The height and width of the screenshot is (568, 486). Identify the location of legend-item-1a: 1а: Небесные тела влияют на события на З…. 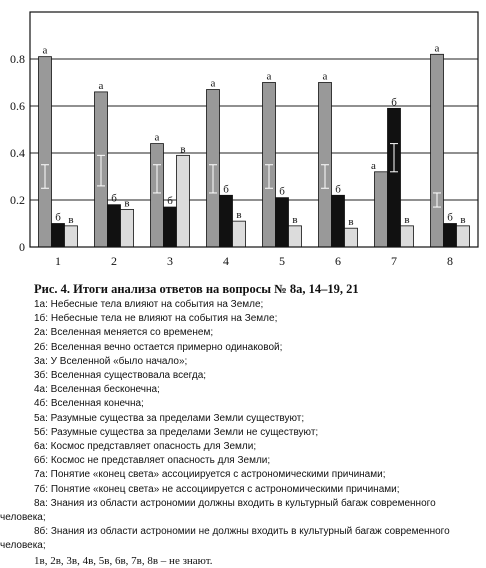
(149, 304).